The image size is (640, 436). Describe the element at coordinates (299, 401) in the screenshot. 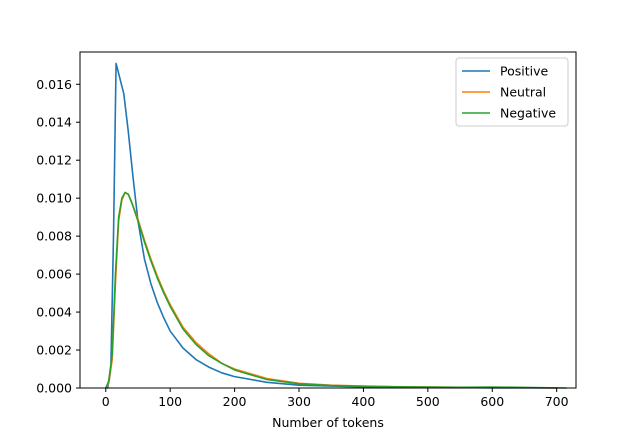

I see `x-tick-label: 300` at that location.